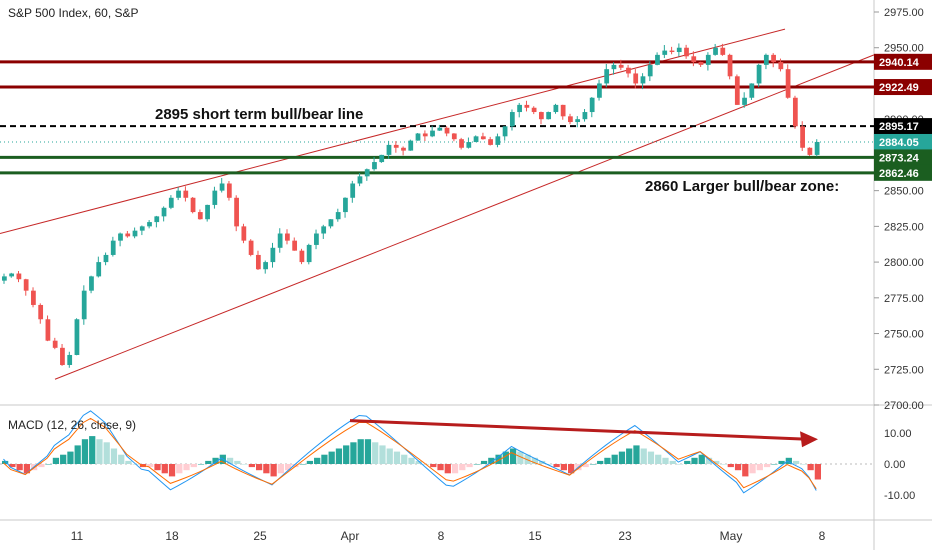  What do you see at coordinates (904, 263) in the screenshot?
I see `price-tick-label: 2800.00` at bounding box center [904, 263].